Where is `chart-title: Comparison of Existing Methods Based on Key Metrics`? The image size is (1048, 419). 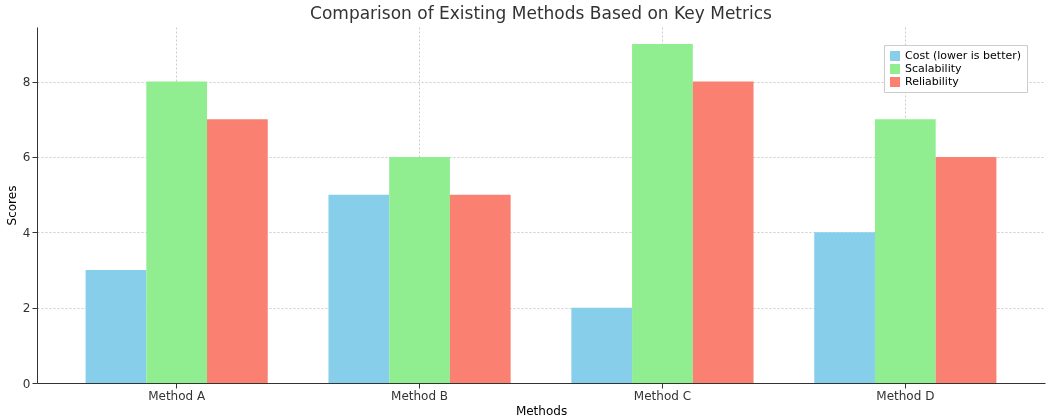
chart-title: Comparison of Existing Methods Based on Key Metrics is located at coordinates (541, 13).